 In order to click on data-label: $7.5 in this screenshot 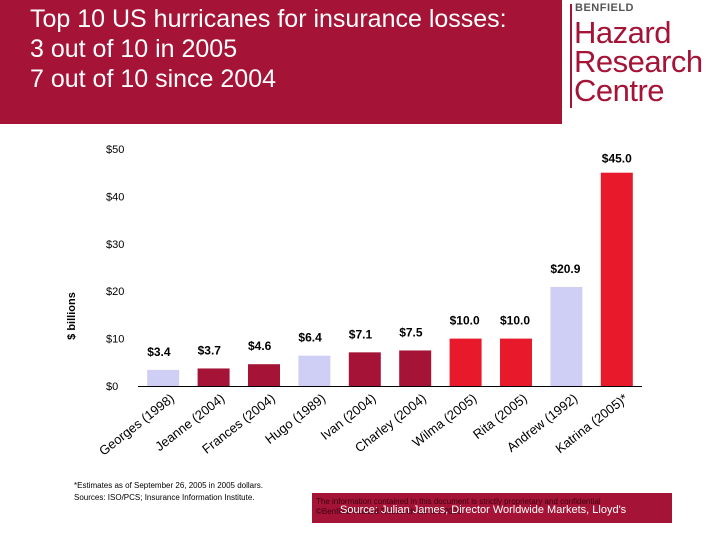, I will do `click(411, 332)`.